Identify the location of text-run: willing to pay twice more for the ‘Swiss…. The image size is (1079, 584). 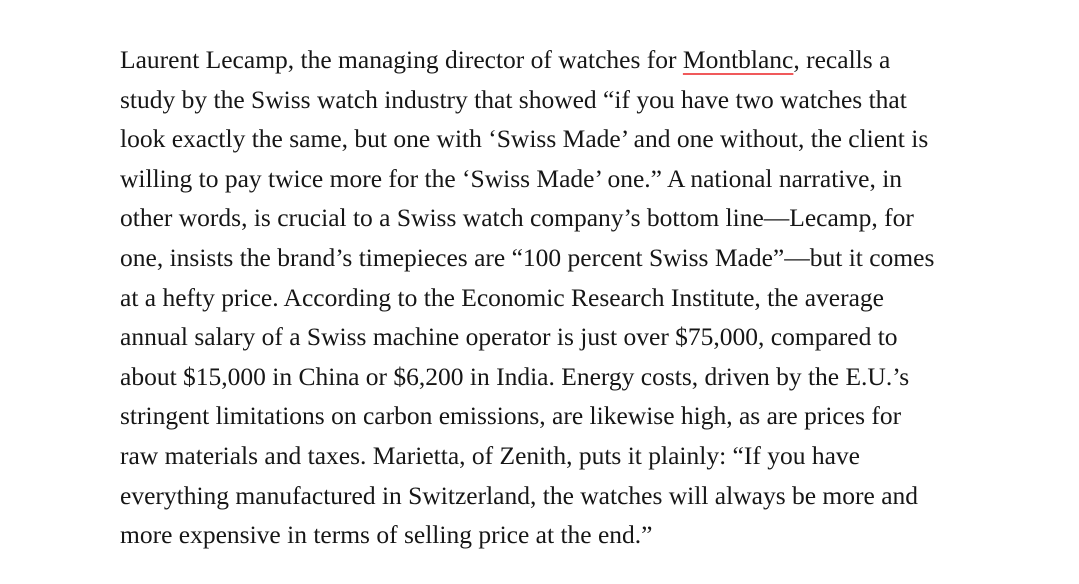
(511, 178).